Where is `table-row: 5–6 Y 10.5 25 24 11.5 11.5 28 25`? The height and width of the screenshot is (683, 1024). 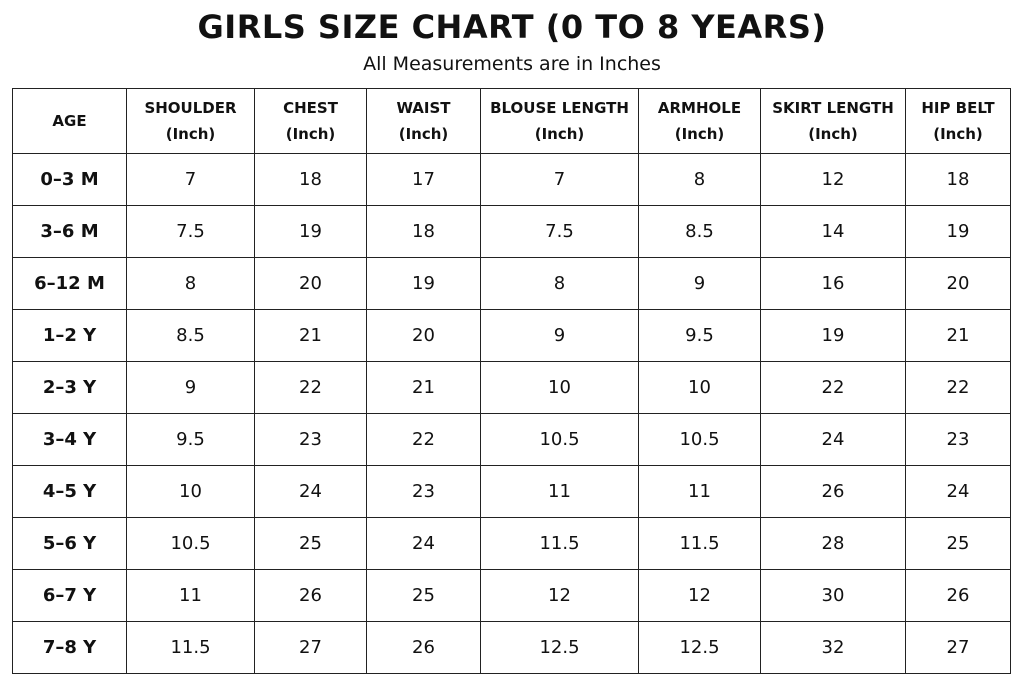 table-row: 5–6 Y 10.5 25 24 11.5 11.5 28 25 is located at coordinates (511, 543).